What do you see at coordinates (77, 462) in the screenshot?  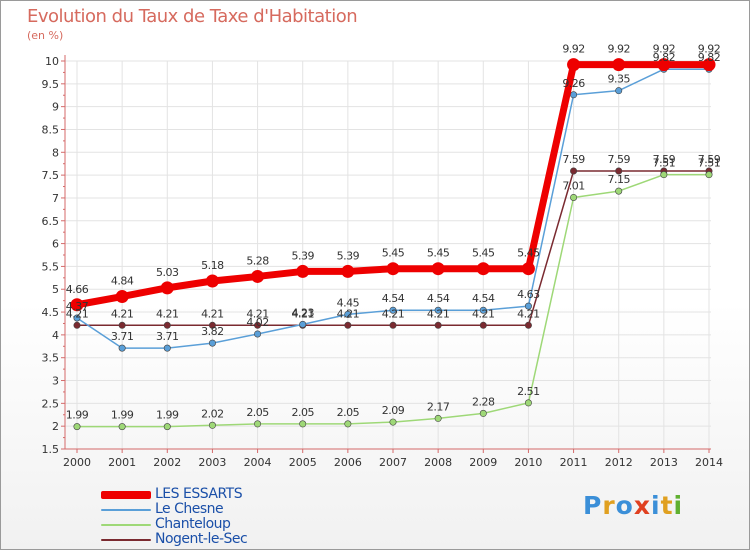 I see `x-tick-label: 2000` at bounding box center [77, 462].